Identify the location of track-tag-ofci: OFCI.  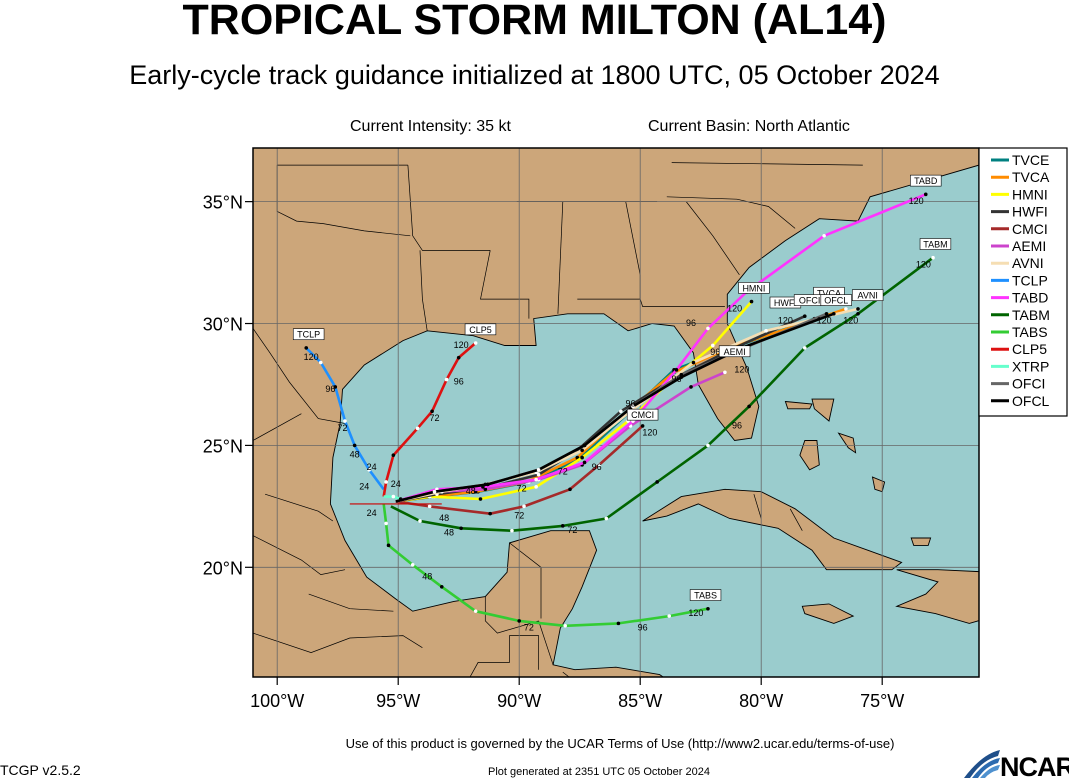
(810, 301).